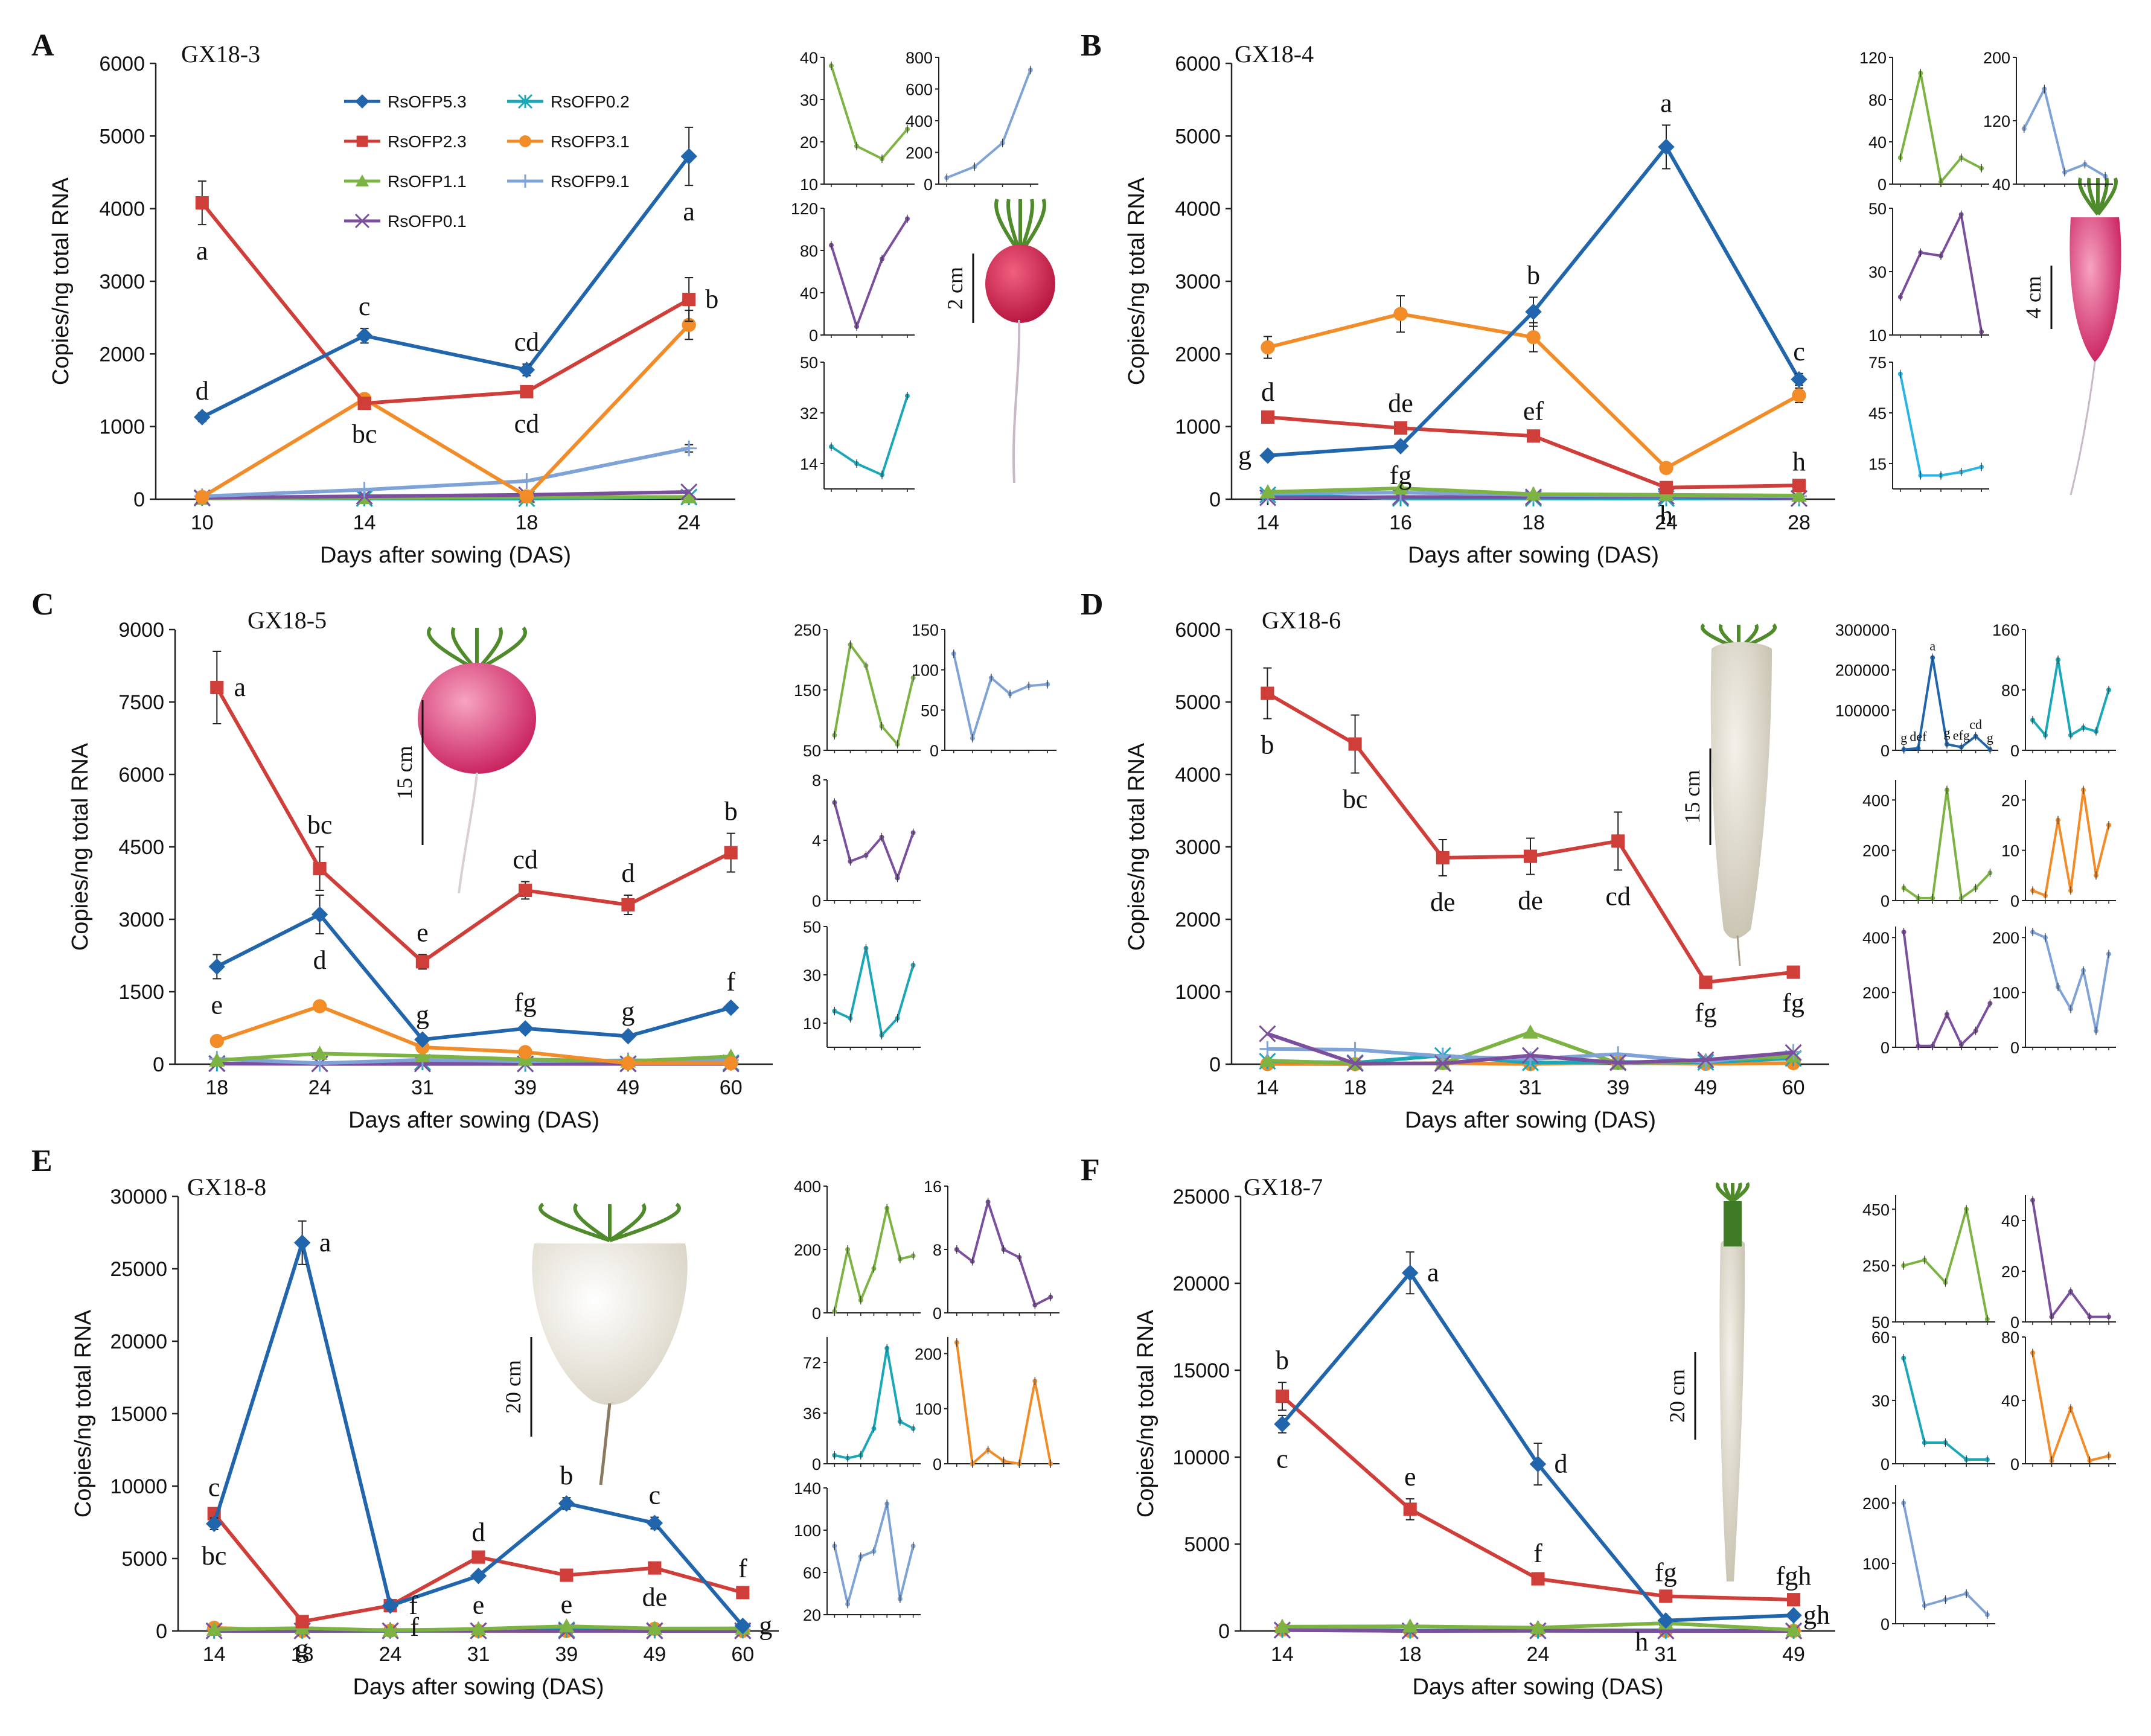 This screenshot has height=1736, width=2151. I want to click on inset-significance-letter: a, so click(1932, 646).